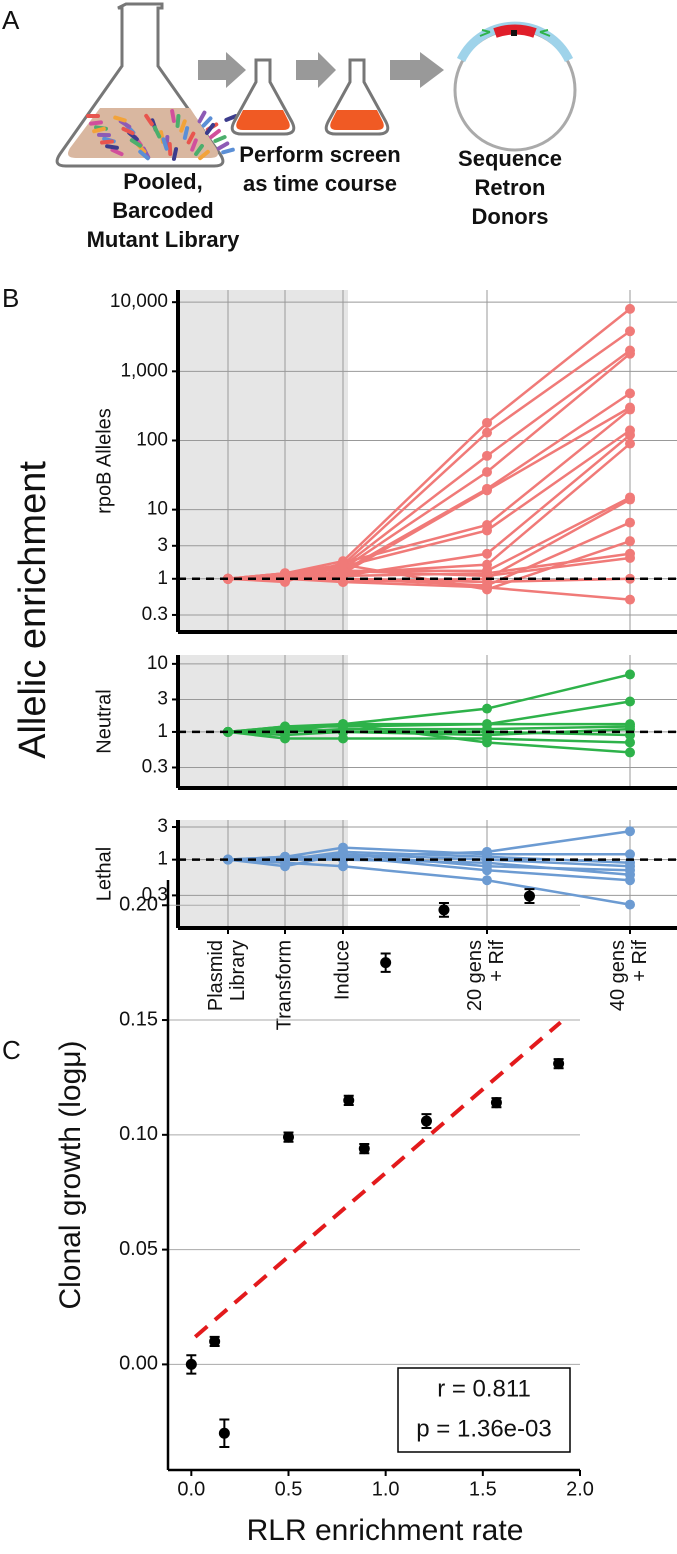  Describe the element at coordinates (475, 975) in the screenshot. I see `label-line: 20 gens` at that location.